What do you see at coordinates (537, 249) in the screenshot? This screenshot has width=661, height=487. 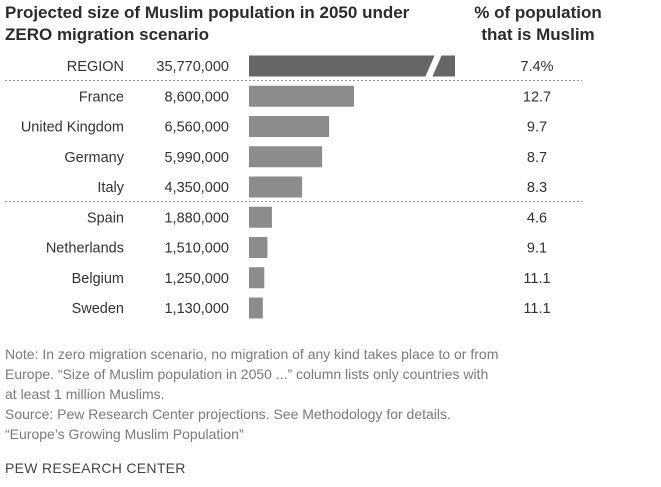 I see `percent-label: 9.1` at bounding box center [537, 249].